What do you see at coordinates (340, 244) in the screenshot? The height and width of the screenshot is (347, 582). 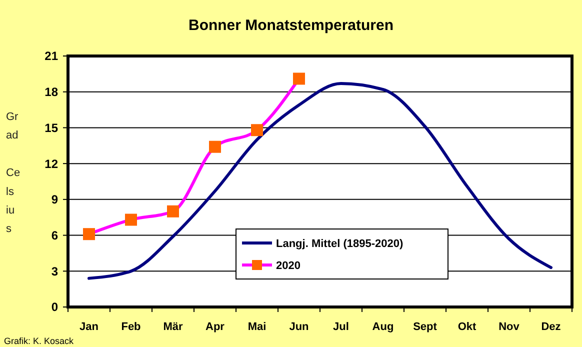 I see `legend-label: Langj. Mittel (1895-2020)` at bounding box center [340, 244].